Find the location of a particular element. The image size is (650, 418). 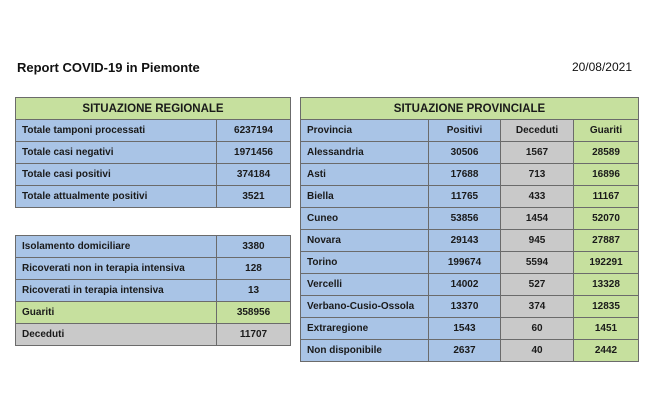

row-value: 3521 is located at coordinates (253, 196).